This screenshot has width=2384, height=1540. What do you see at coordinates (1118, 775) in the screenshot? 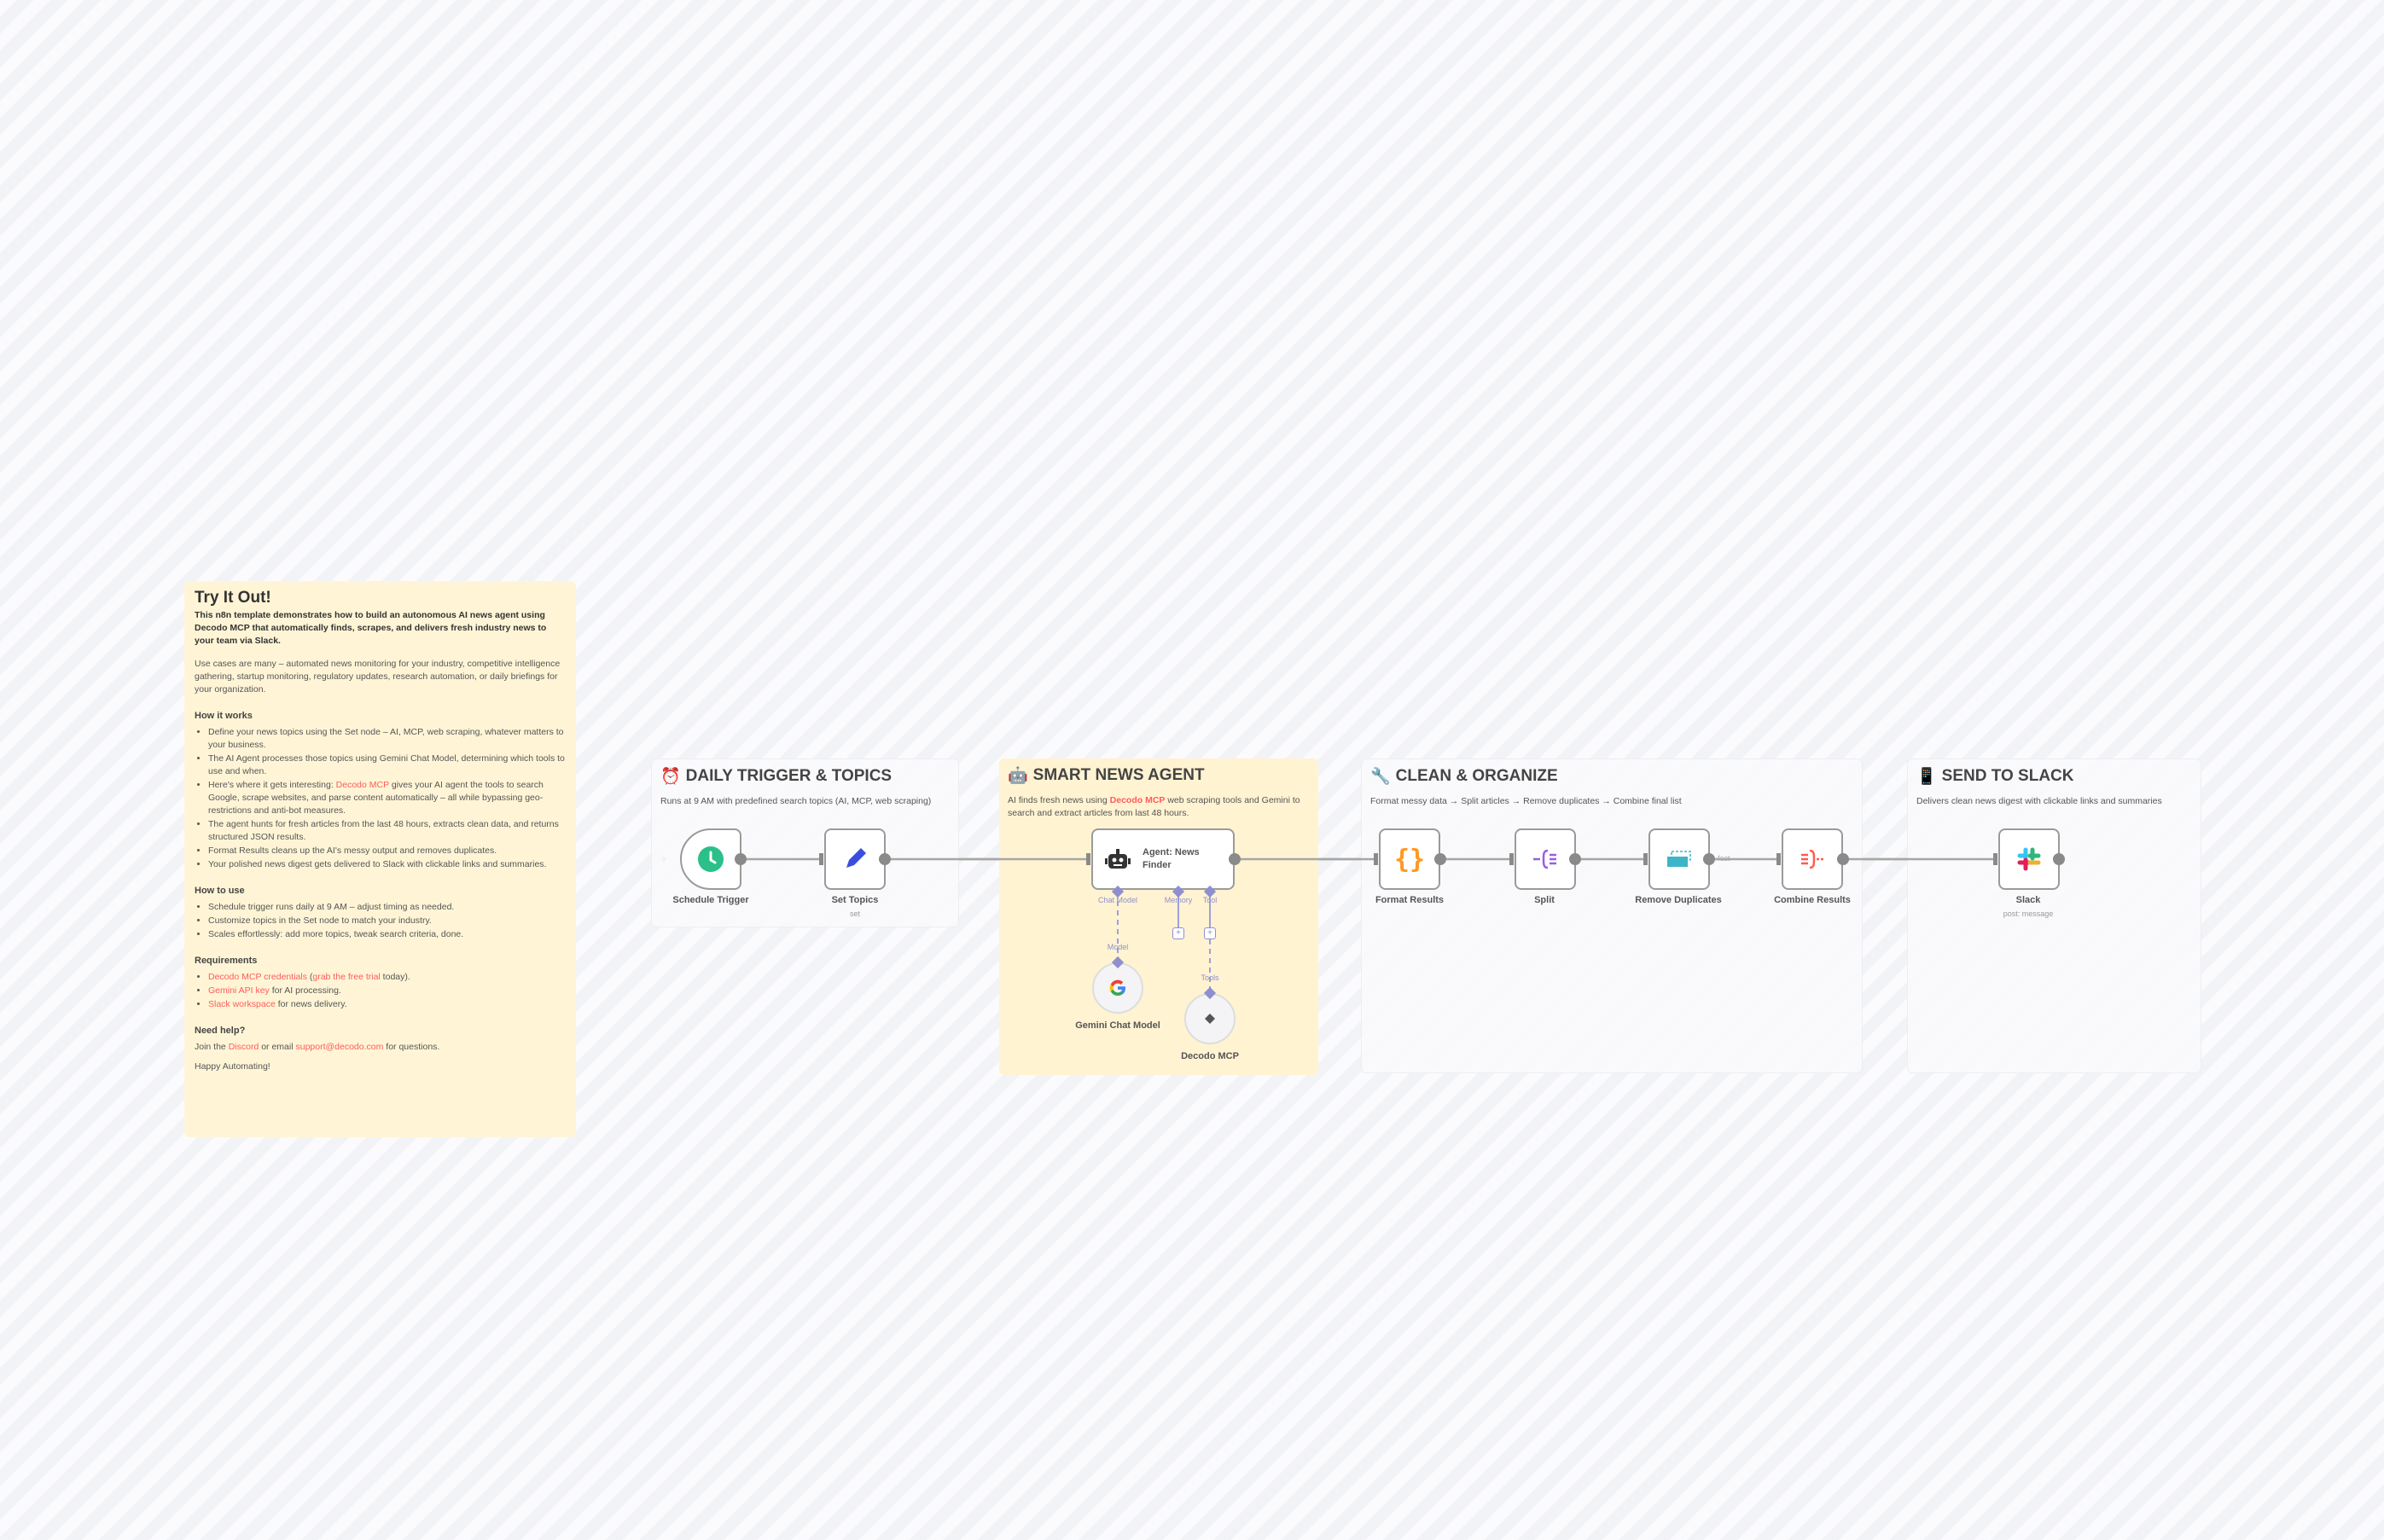
I see `section-title: SMART NEWS AGENT` at bounding box center [1118, 775].